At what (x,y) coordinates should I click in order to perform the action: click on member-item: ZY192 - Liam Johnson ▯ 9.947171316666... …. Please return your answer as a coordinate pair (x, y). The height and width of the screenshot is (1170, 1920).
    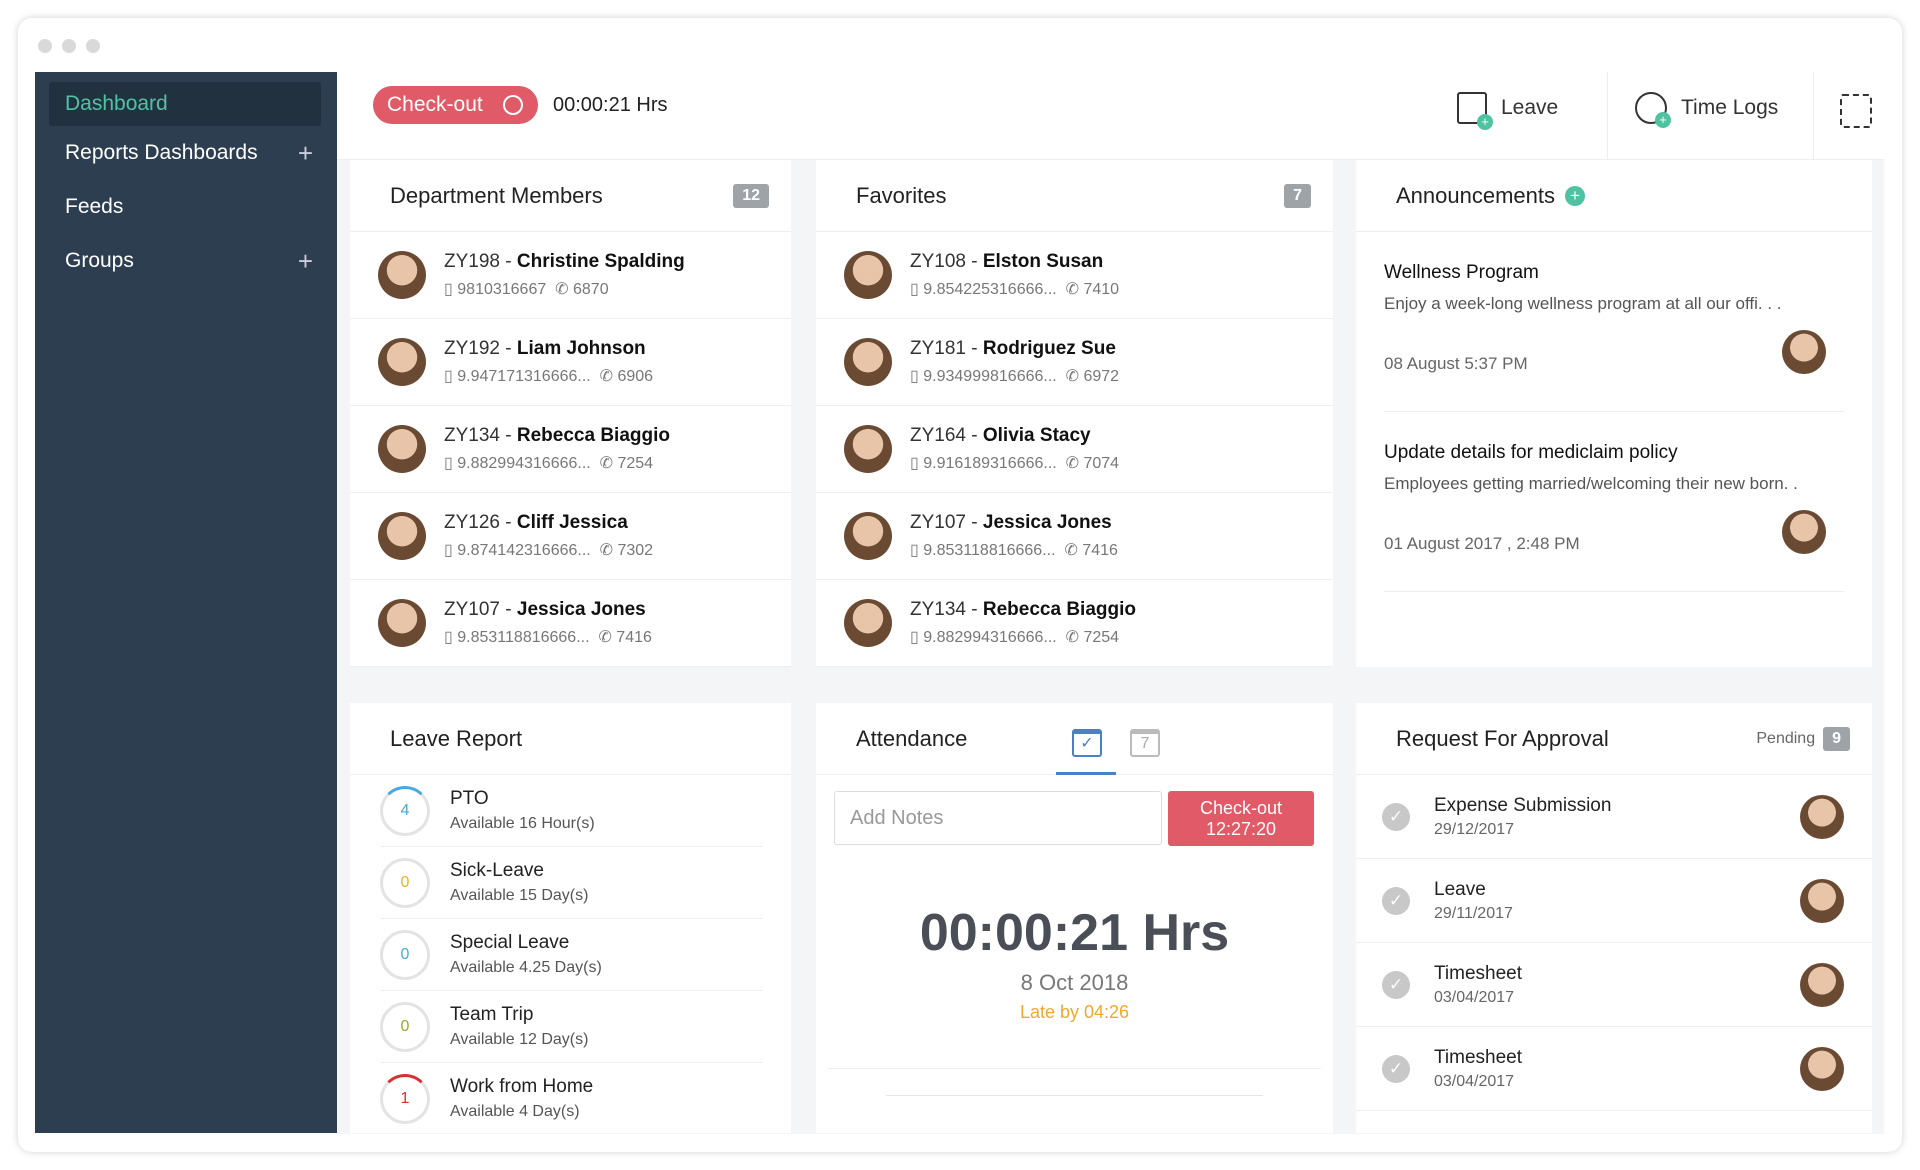
    Looking at the image, I should click on (570, 362).